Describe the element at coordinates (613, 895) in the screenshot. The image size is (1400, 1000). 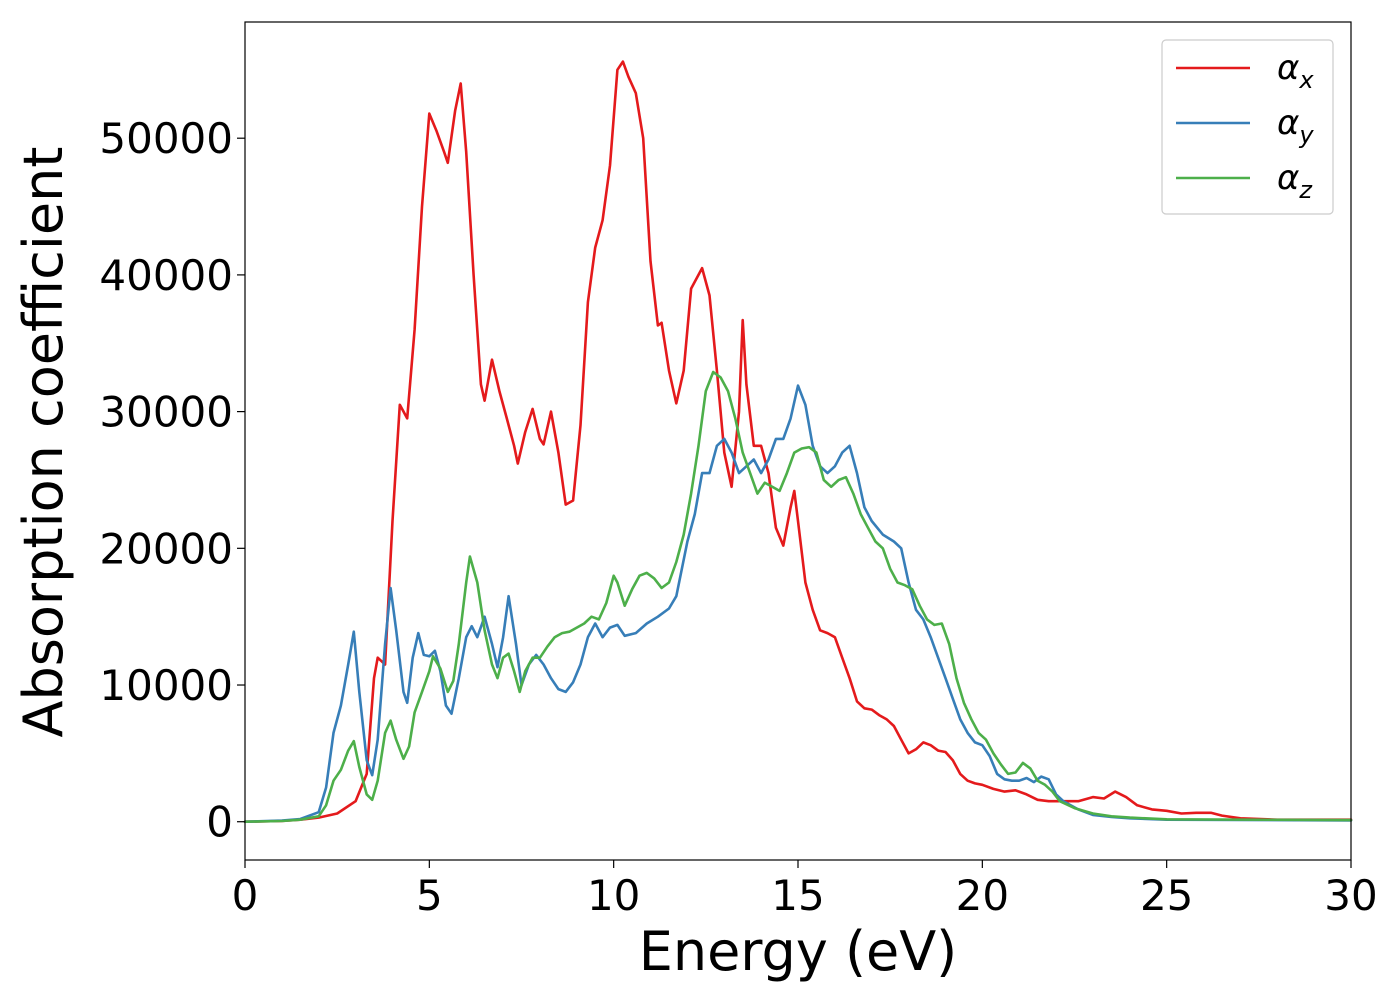
I see `x-tick-label: 10` at that location.